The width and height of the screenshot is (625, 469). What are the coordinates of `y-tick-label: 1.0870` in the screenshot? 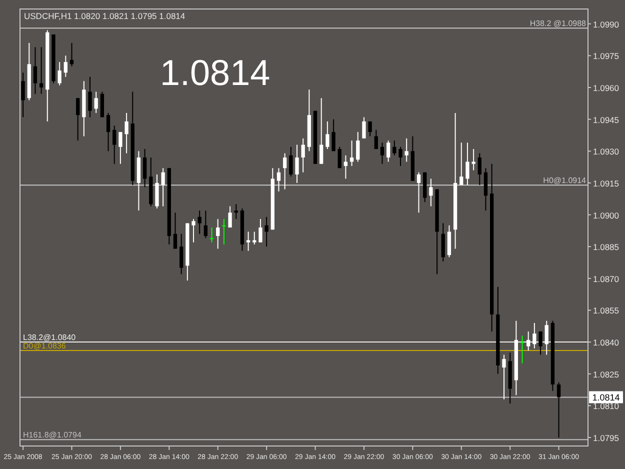 It's located at (606, 279).